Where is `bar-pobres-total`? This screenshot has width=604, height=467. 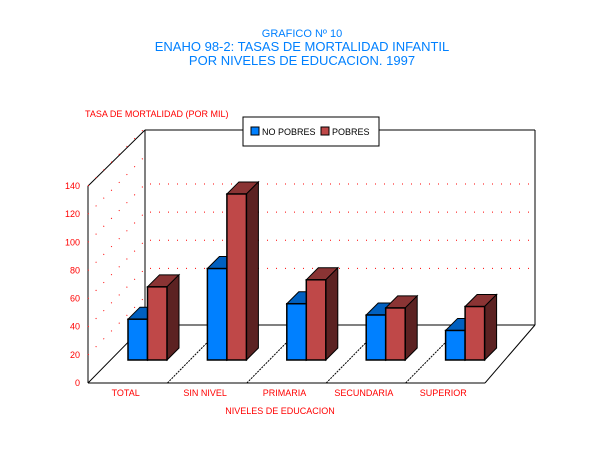 bar-pobres-total is located at coordinates (157, 323).